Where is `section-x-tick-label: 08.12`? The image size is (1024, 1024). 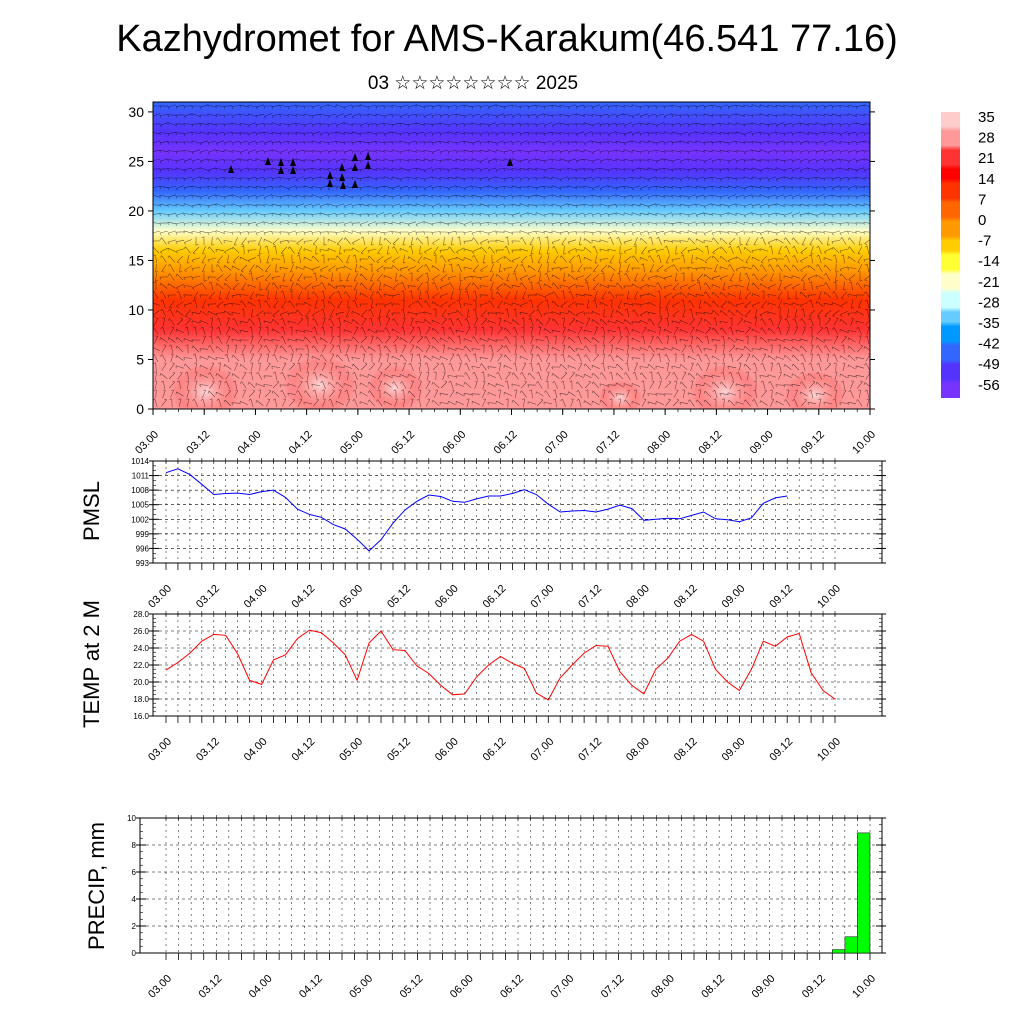 section-x-tick-label: 08.12 is located at coordinates (711, 443).